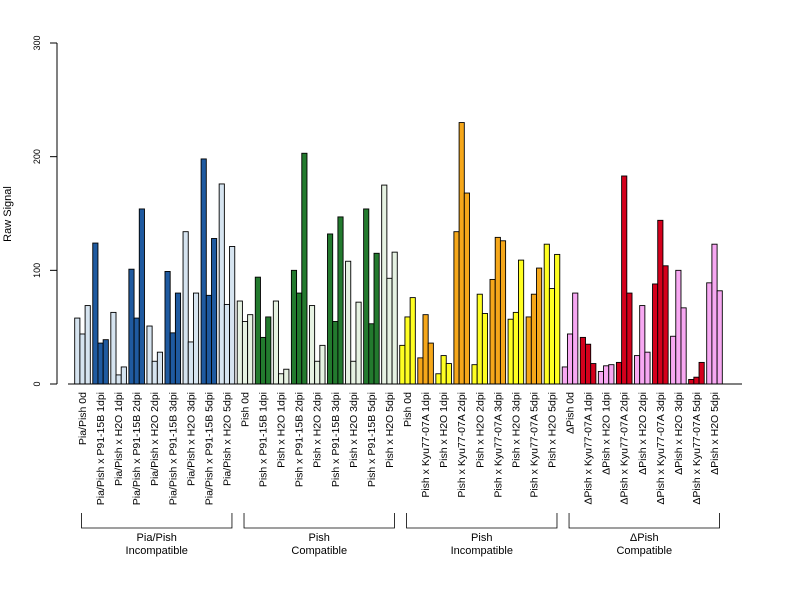  I want to click on x-tick-label: ΔPish x Kyu77-07A 5dpi, so click(697, 448).